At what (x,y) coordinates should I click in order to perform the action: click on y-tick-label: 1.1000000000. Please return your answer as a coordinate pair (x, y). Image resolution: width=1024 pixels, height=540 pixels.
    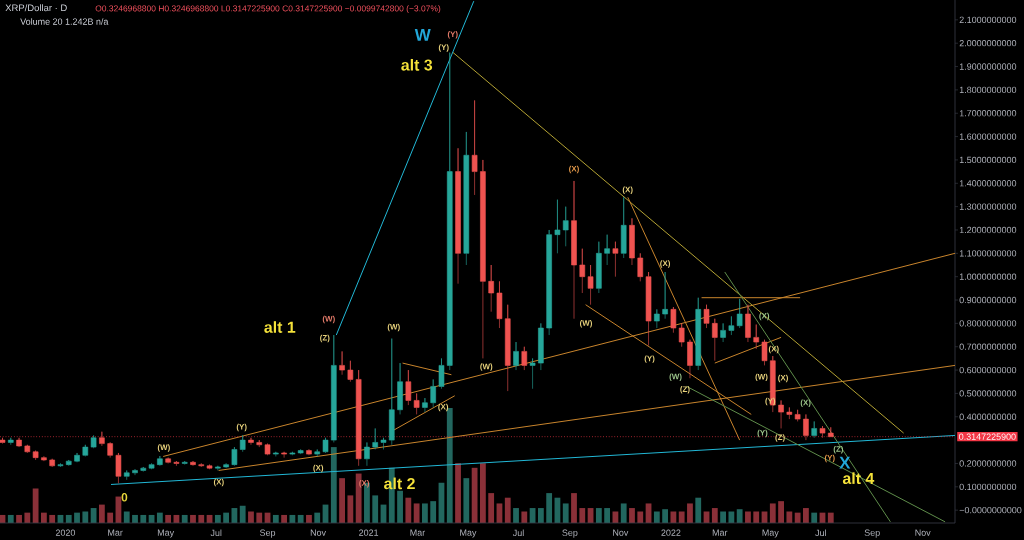
    Looking at the image, I should click on (988, 253).